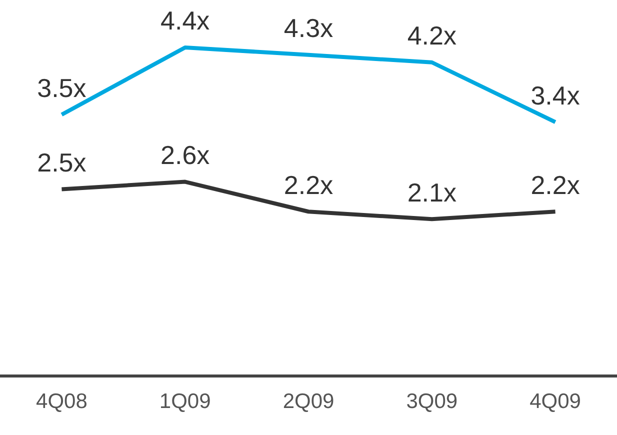 Image resolution: width=617 pixels, height=435 pixels. I want to click on x-tick-label: 2Q09, so click(308, 402).